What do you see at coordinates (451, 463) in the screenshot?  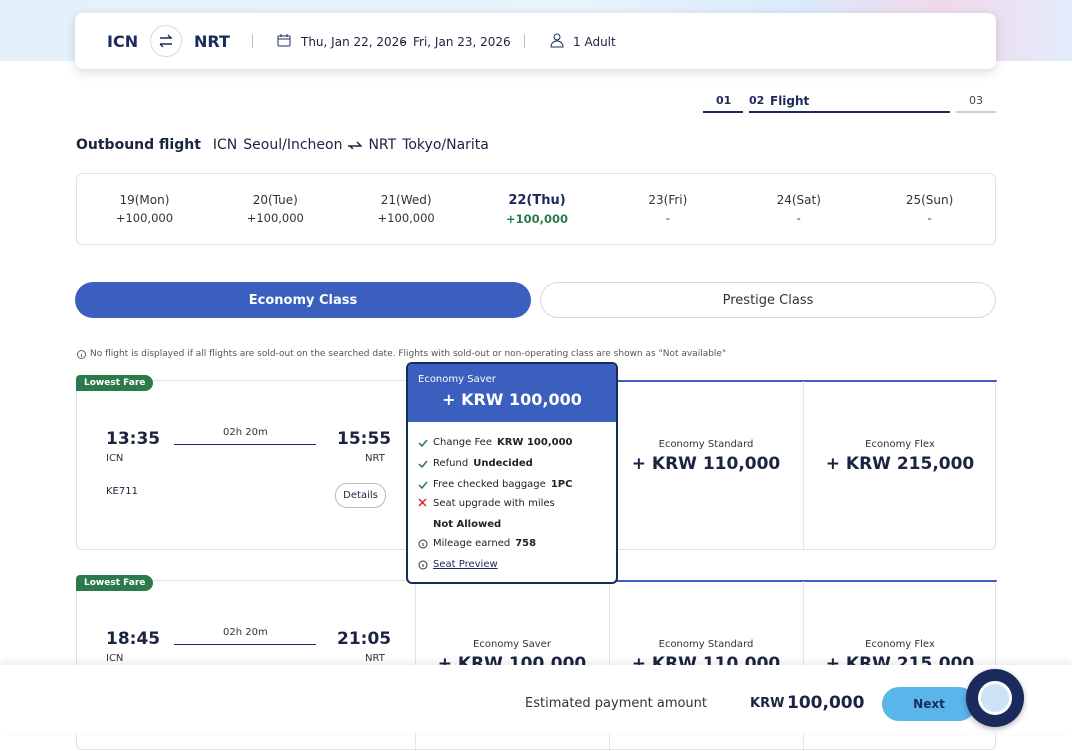 I see `feature-label: Refund` at bounding box center [451, 463].